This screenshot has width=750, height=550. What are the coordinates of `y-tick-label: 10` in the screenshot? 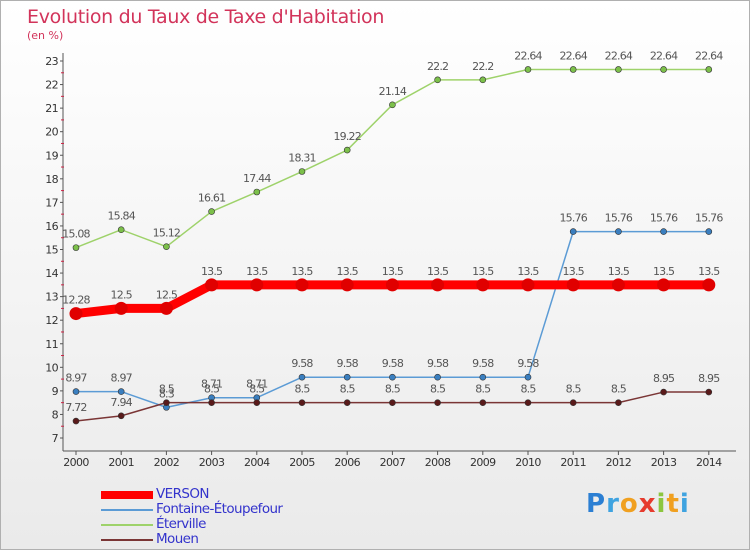 It's located at (51, 367).